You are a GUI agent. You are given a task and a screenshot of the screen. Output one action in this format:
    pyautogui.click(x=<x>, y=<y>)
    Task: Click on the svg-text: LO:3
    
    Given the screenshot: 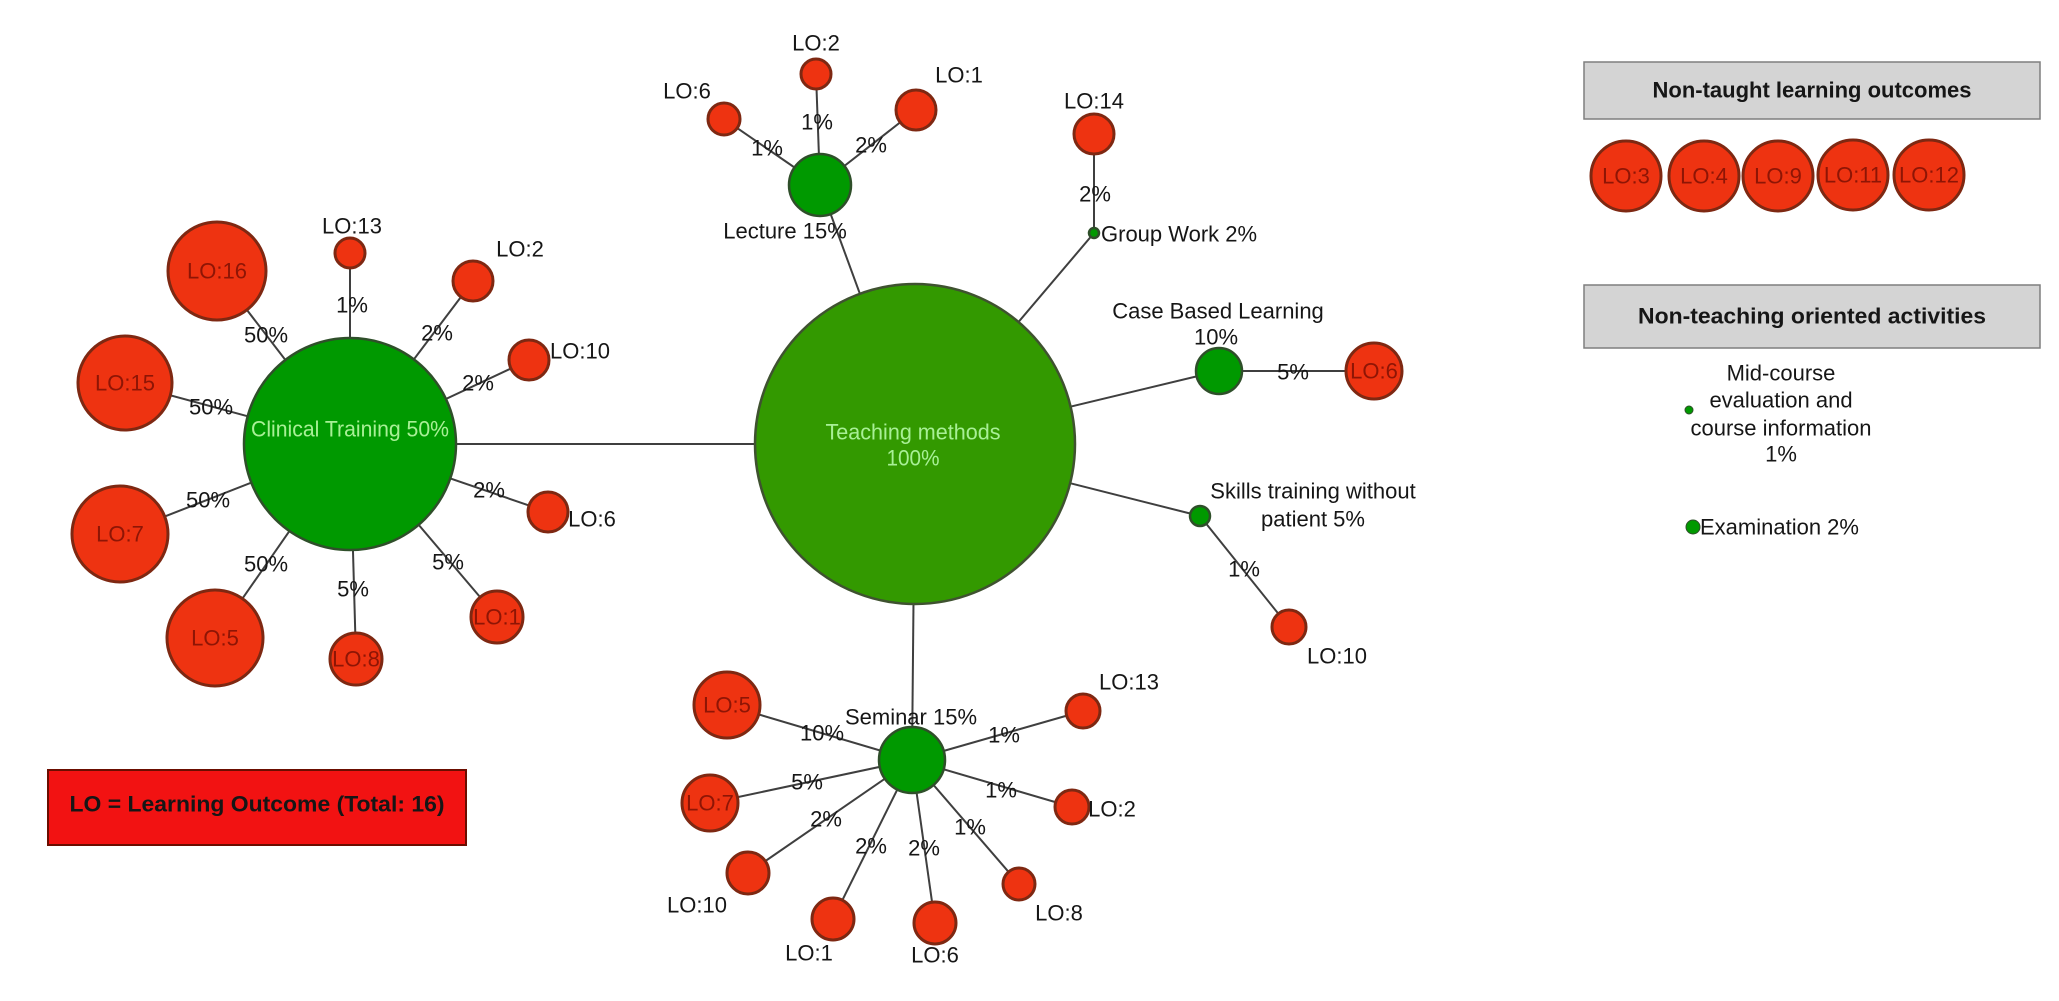 What is the action you would take?
    pyautogui.click(x=1626, y=176)
    